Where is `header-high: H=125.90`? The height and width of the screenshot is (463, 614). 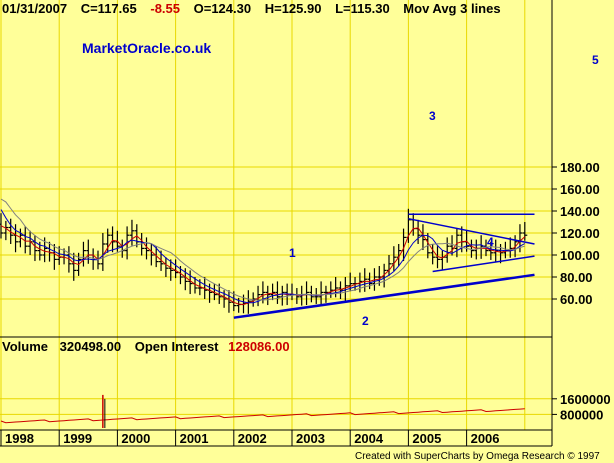 header-high: H=125.90 is located at coordinates (293, 8).